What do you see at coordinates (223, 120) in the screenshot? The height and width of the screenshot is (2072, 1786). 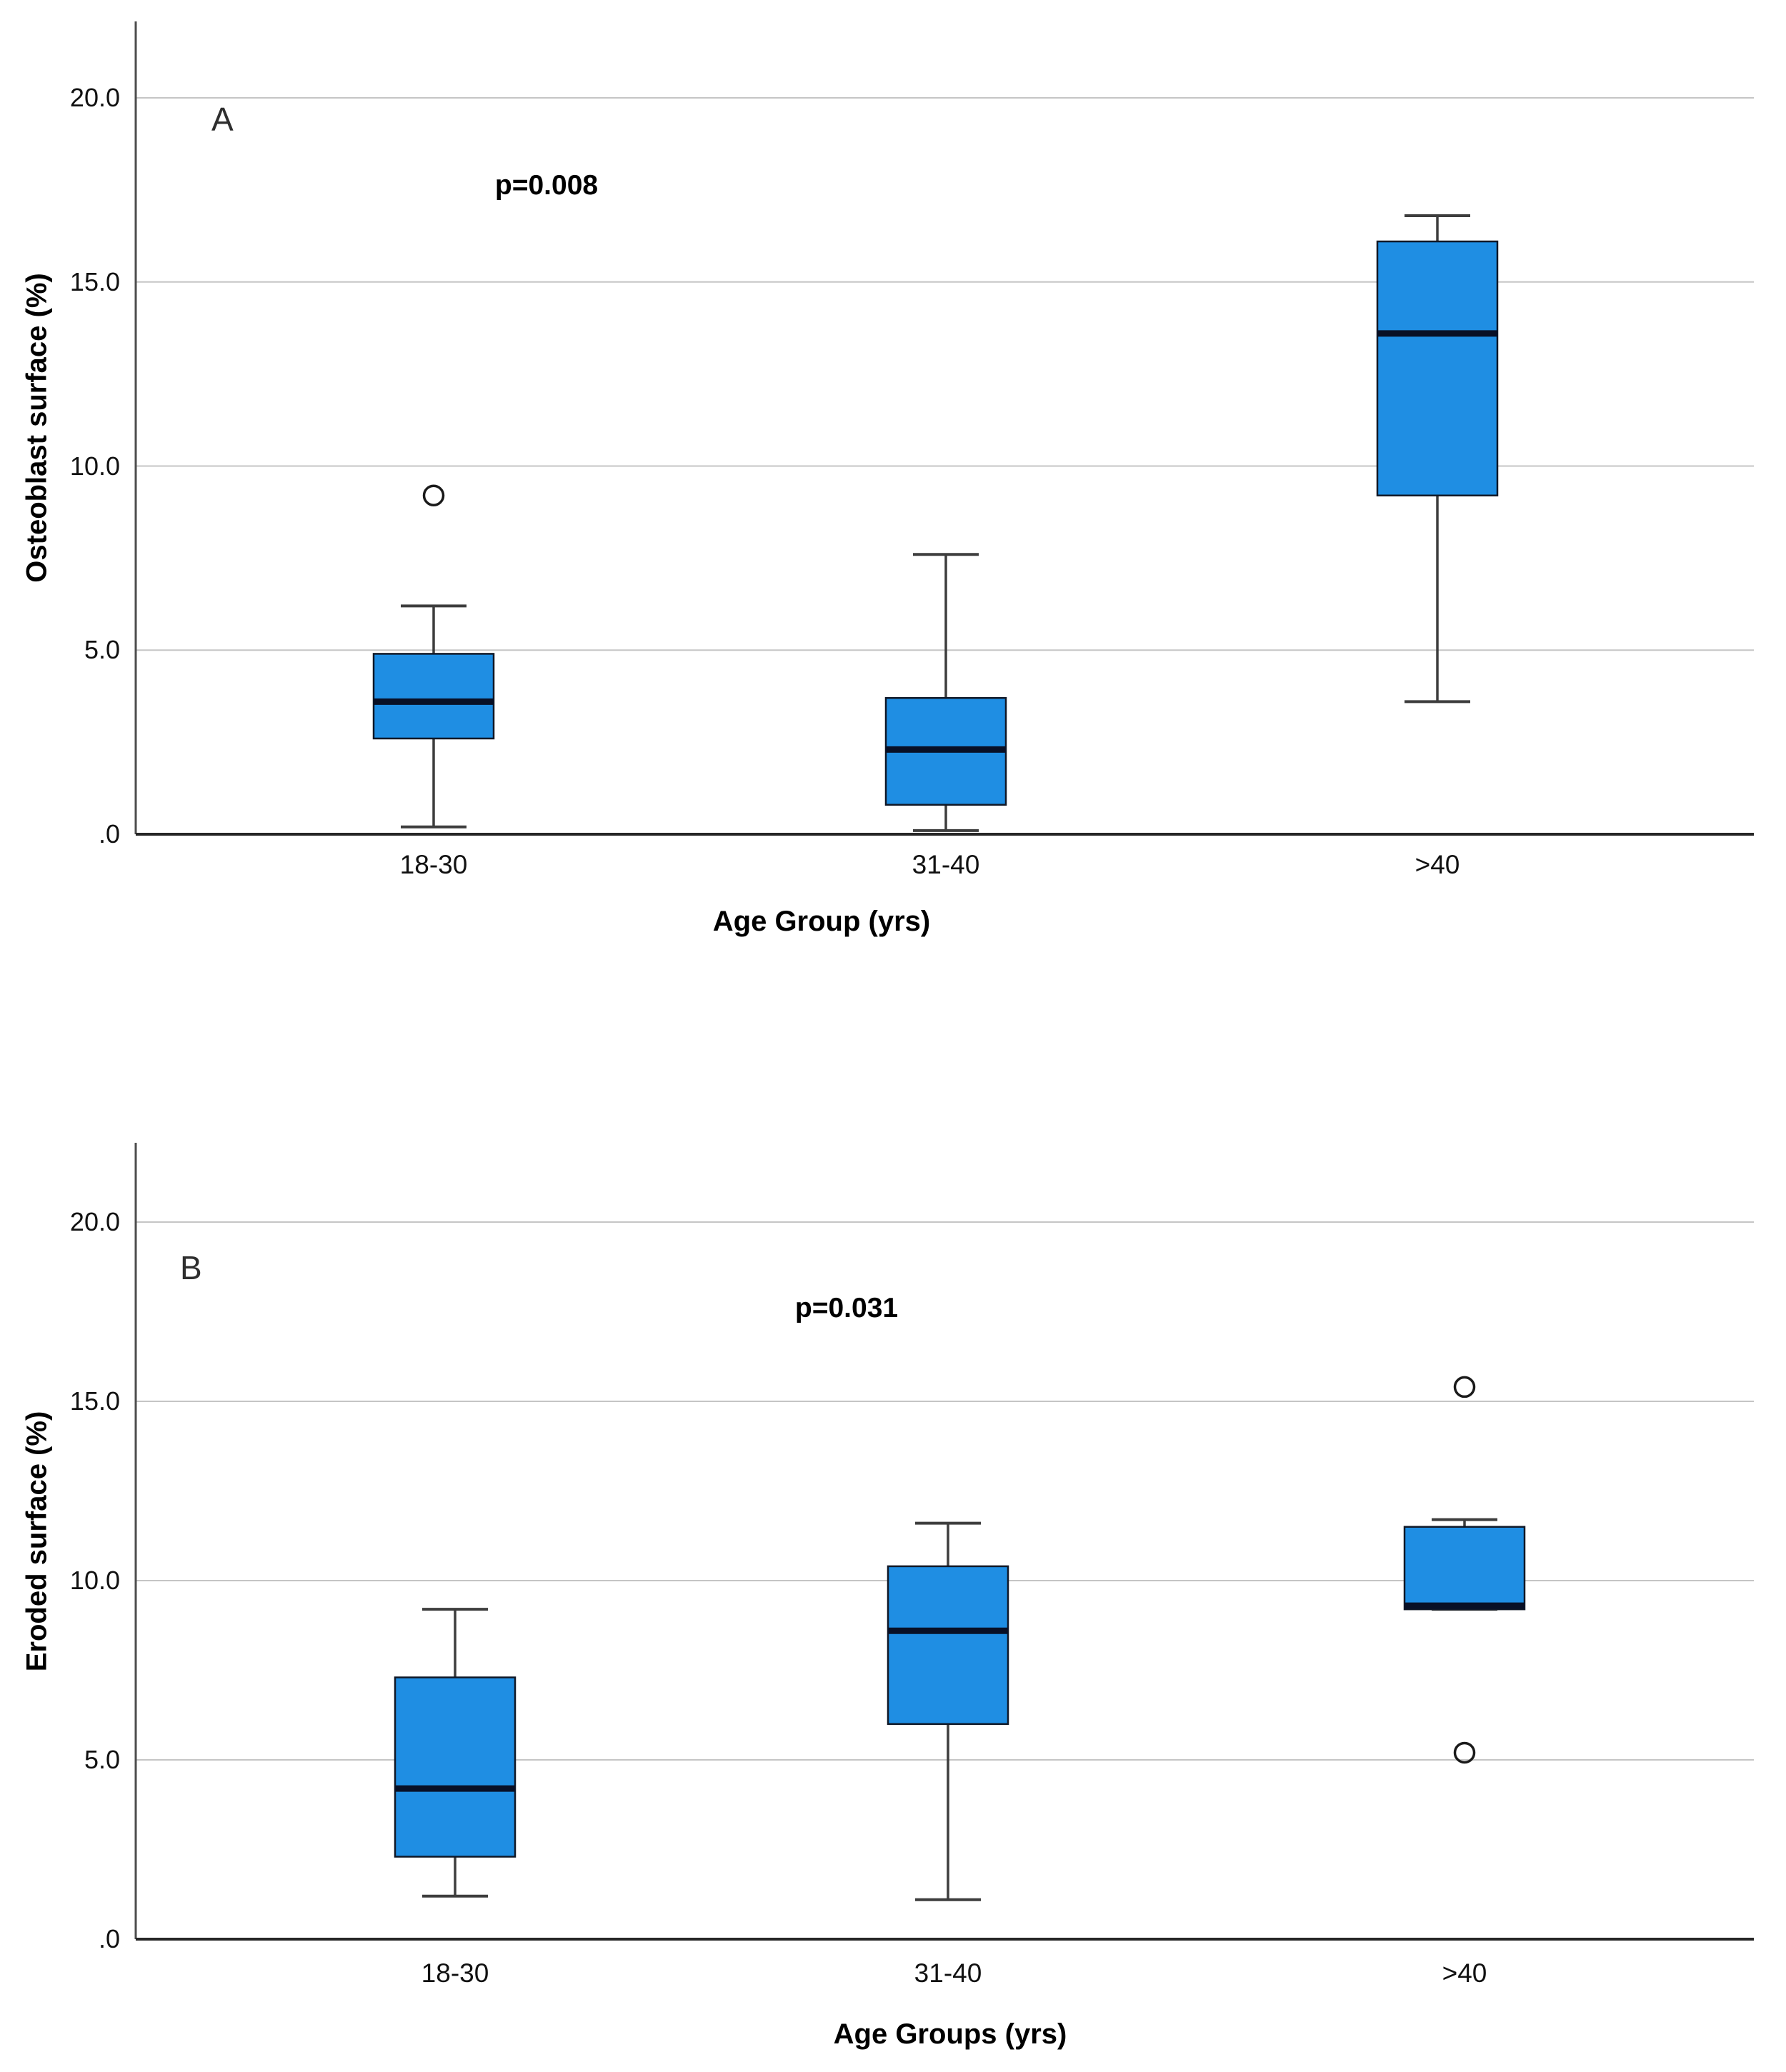 I see `panel-label-a: A` at bounding box center [223, 120].